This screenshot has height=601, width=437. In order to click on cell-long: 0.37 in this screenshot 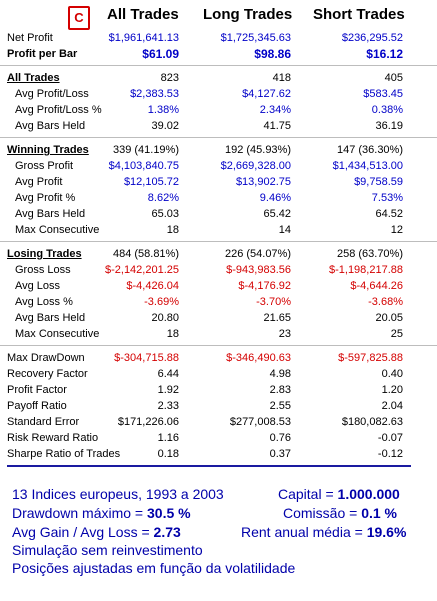, I will do `click(280, 454)`.